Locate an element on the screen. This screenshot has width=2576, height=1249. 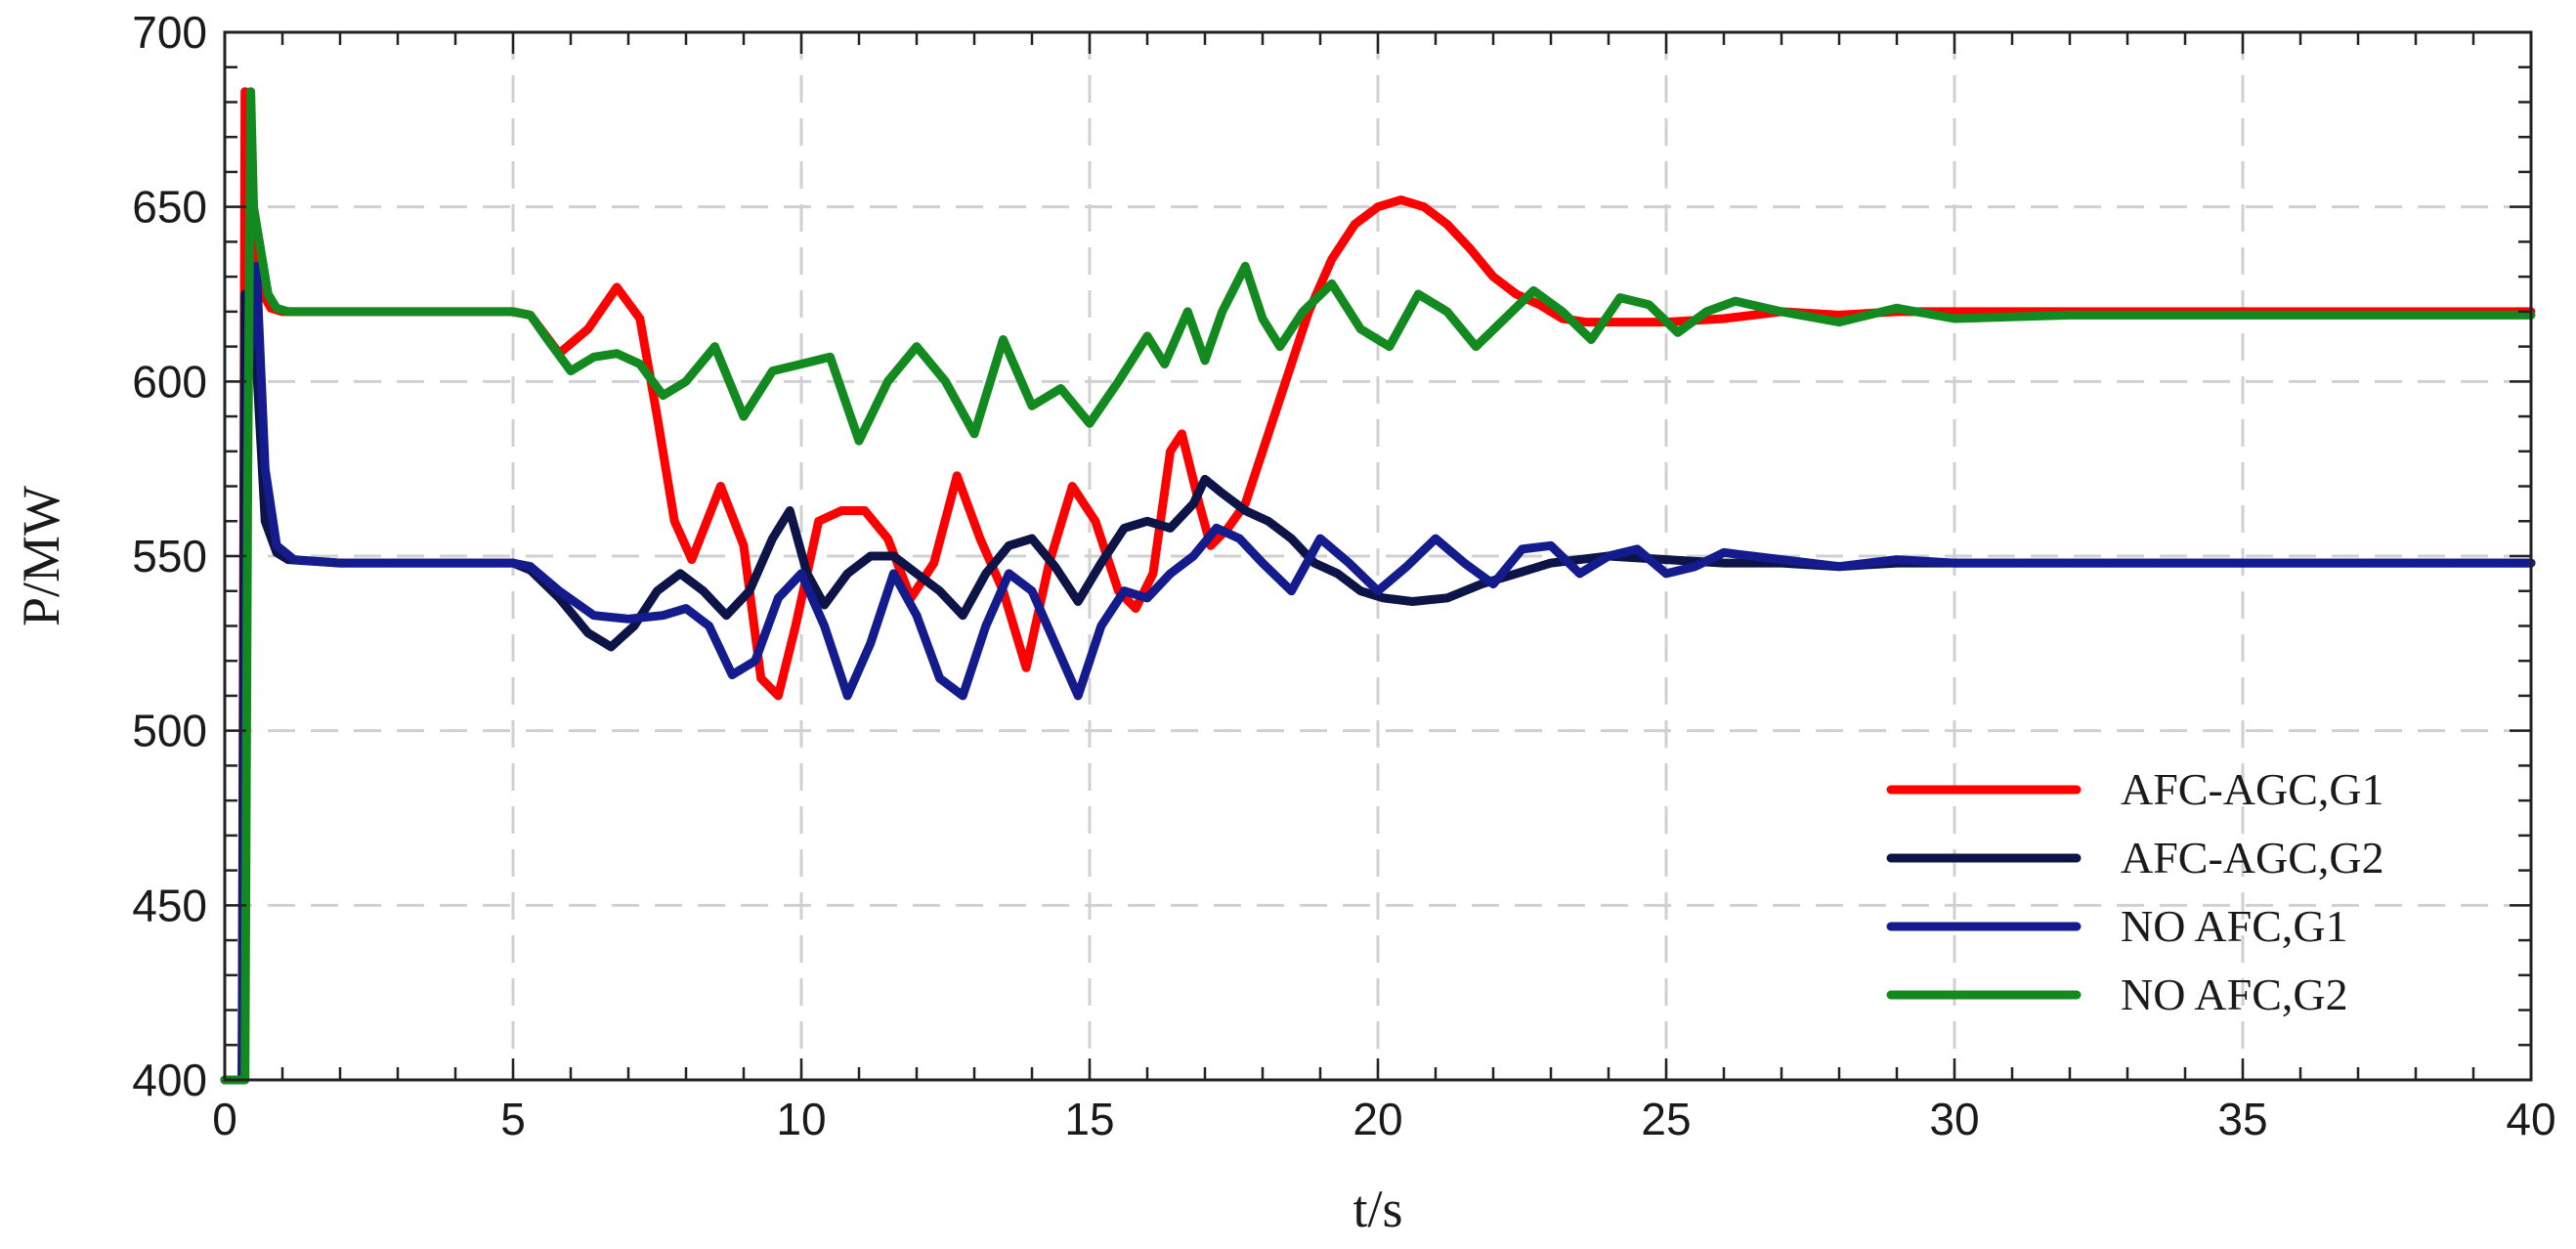
x-tick-label-0: 0 is located at coordinates (225, 1119).